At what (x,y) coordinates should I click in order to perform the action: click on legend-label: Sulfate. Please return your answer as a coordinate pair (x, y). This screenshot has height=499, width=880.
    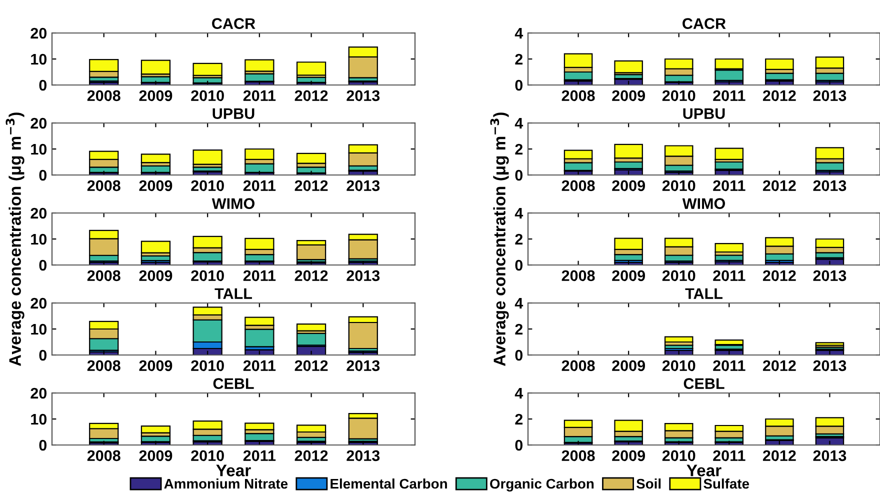
    Looking at the image, I should click on (727, 483).